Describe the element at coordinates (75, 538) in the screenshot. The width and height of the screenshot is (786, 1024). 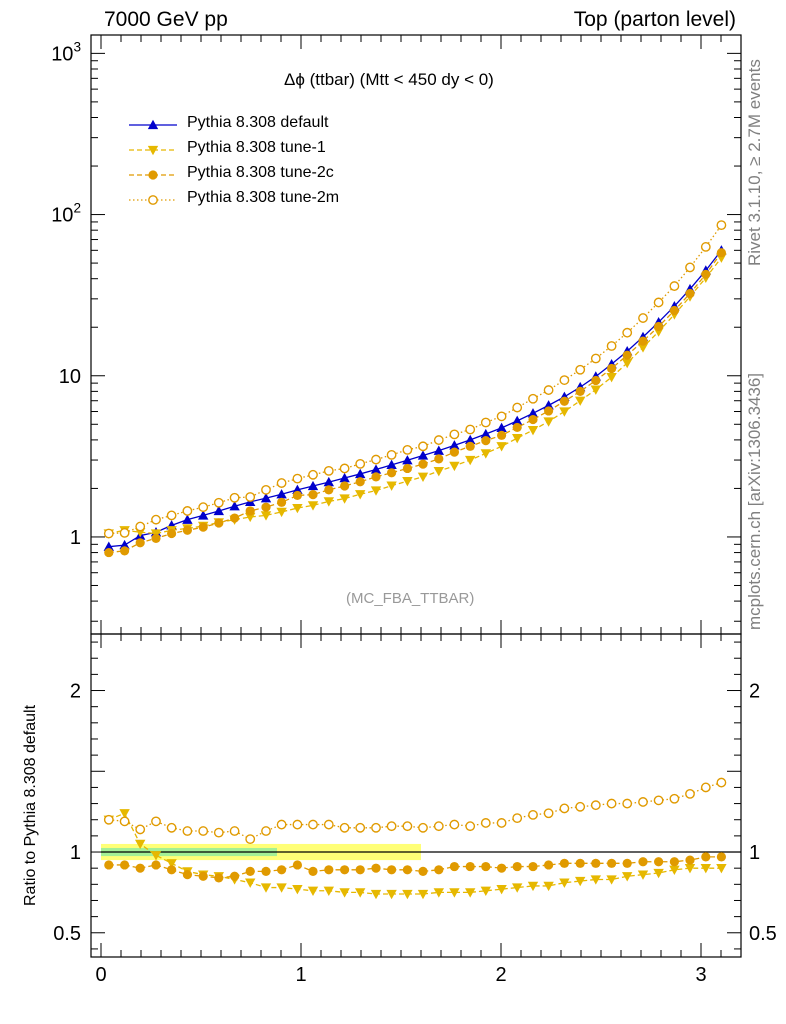
I see `y-tick-label: 1` at that location.